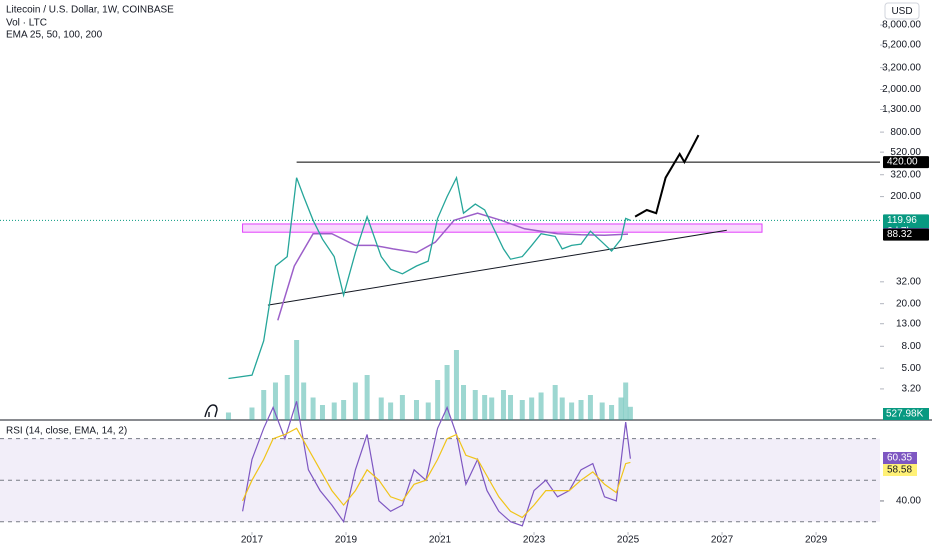 This screenshot has width=932, height=550. What do you see at coordinates (26, 23) in the screenshot?
I see `volume-legend: Vol · LTC` at bounding box center [26, 23].